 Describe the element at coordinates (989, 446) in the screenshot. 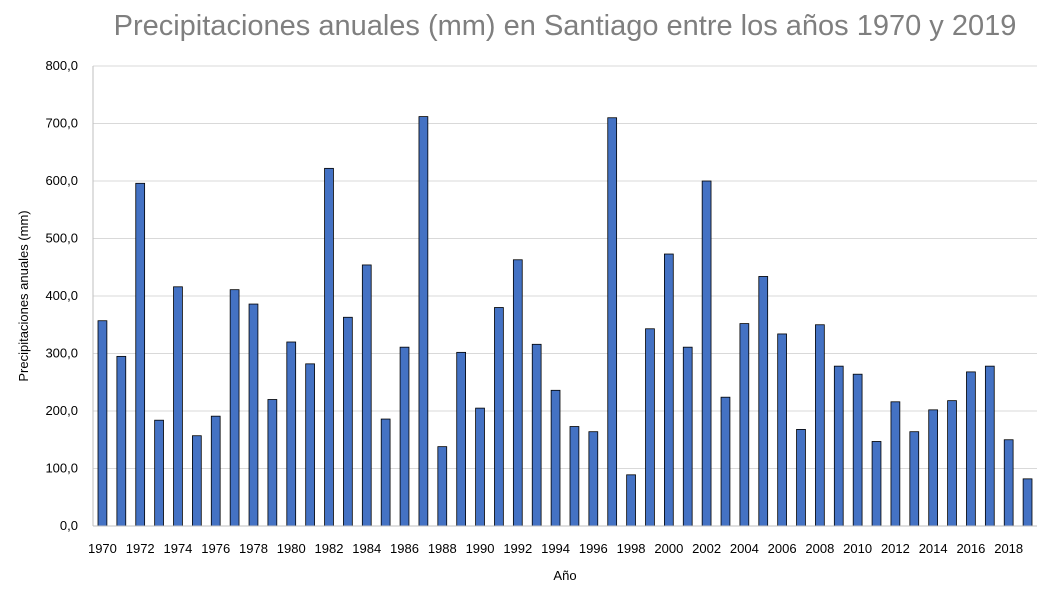

I see `bar-2017` at that location.